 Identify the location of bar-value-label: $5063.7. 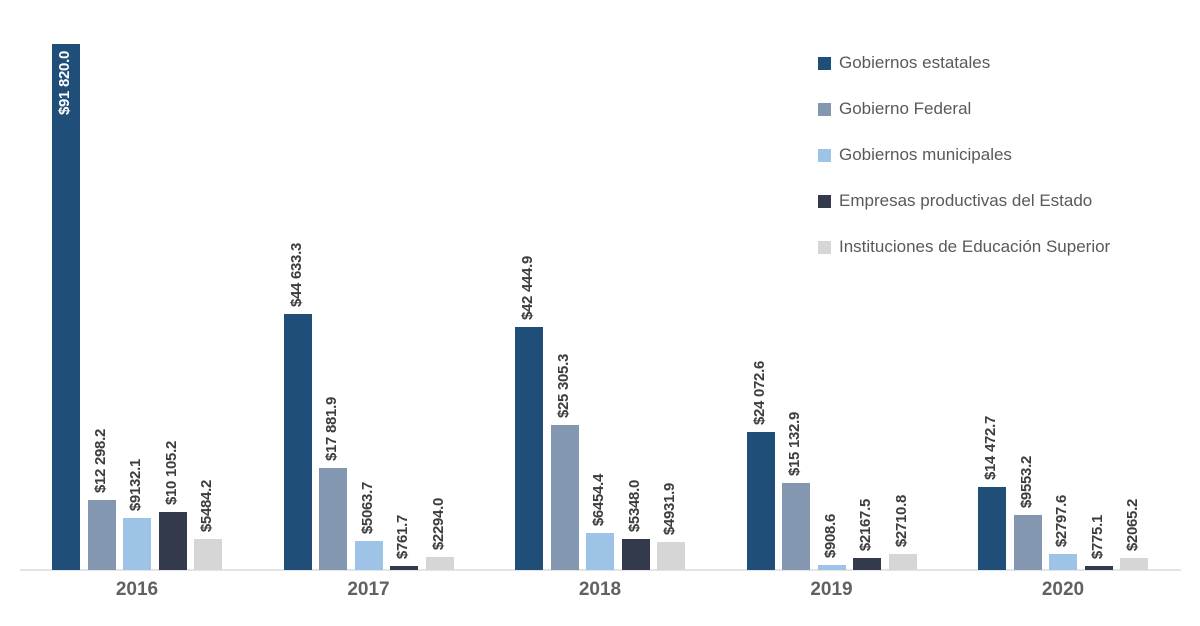
(367, 507).